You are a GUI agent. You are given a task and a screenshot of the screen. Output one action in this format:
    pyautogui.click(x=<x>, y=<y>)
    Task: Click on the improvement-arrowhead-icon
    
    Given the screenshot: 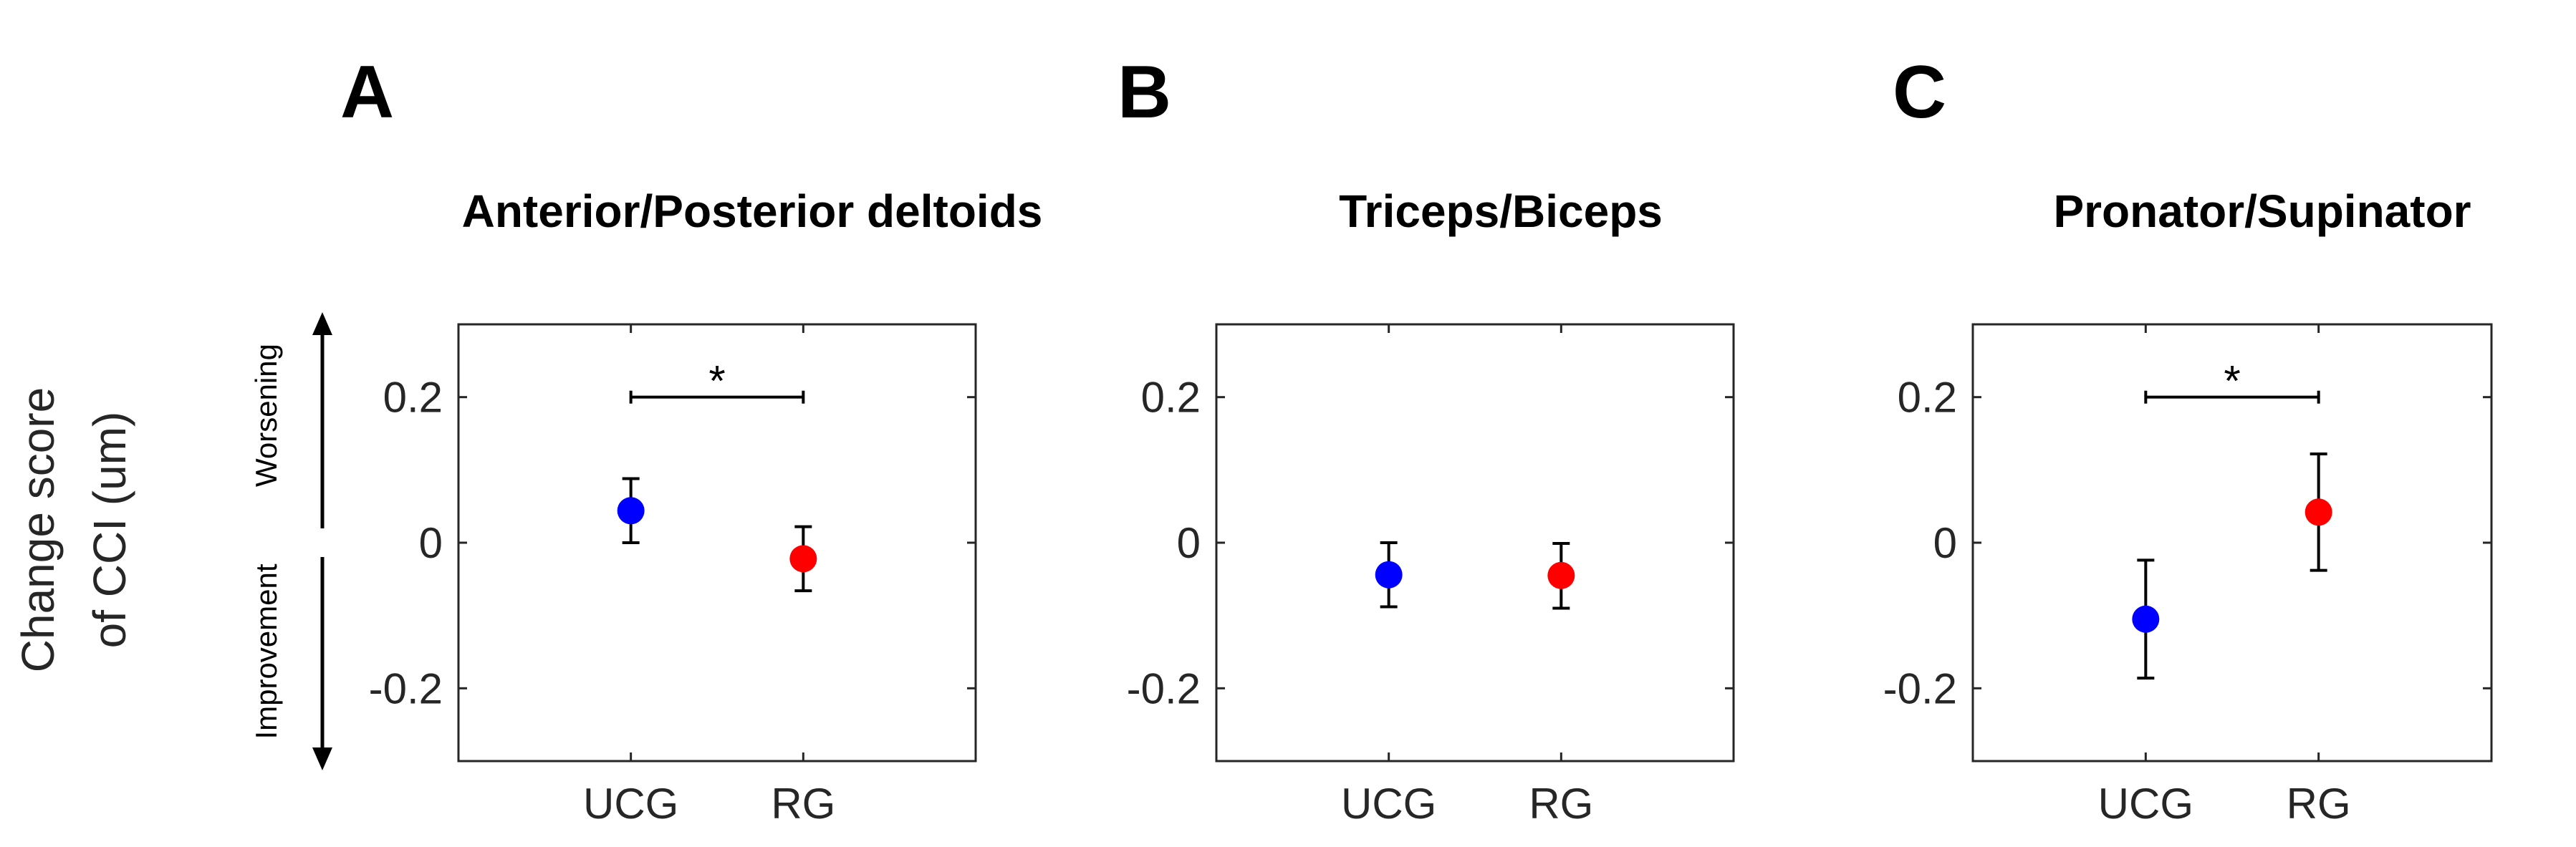 What is the action you would take?
    pyautogui.click(x=322, y=758)
    